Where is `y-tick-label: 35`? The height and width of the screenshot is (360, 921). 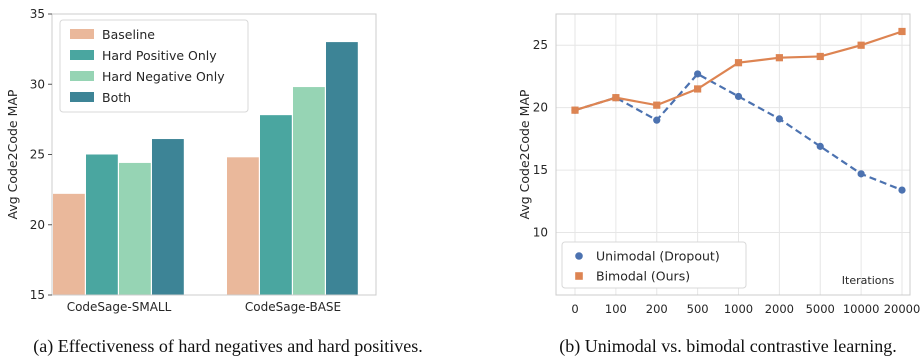
y-tick-label: 35 is located at coordinates (37, 14).